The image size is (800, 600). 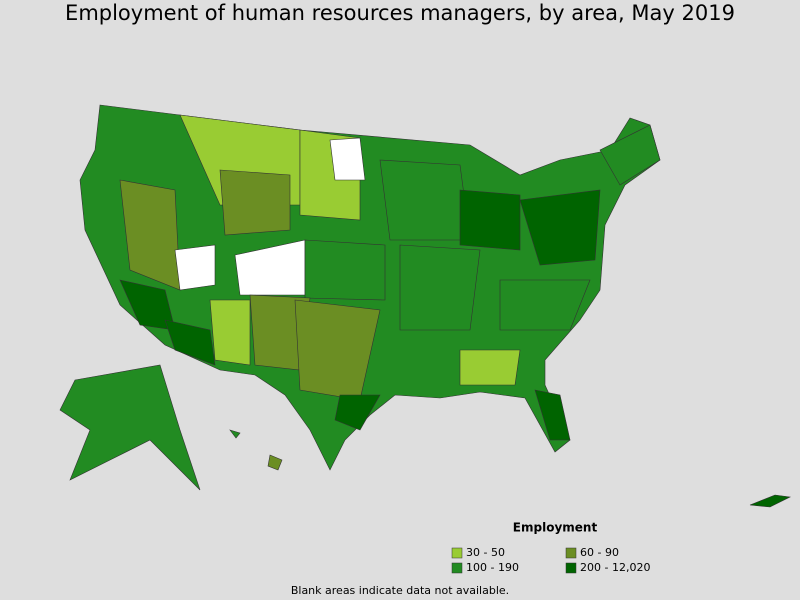 What do you see at coordinates (599, 552) in the screenshot?
I see `legend-label: 60 - 90` at bounding box center [599, 552].